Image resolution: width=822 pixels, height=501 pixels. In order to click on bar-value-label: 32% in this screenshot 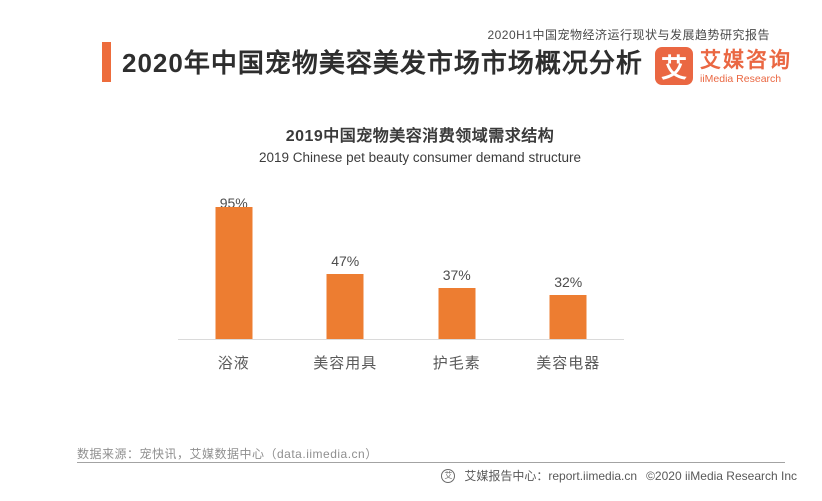, I will do `click(568, 282)`.